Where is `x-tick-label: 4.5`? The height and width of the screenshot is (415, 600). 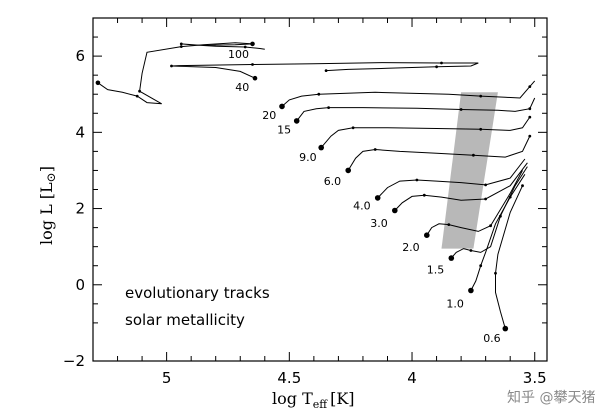 x-tick-label: 4.5 is located at coordinates (289, 378).